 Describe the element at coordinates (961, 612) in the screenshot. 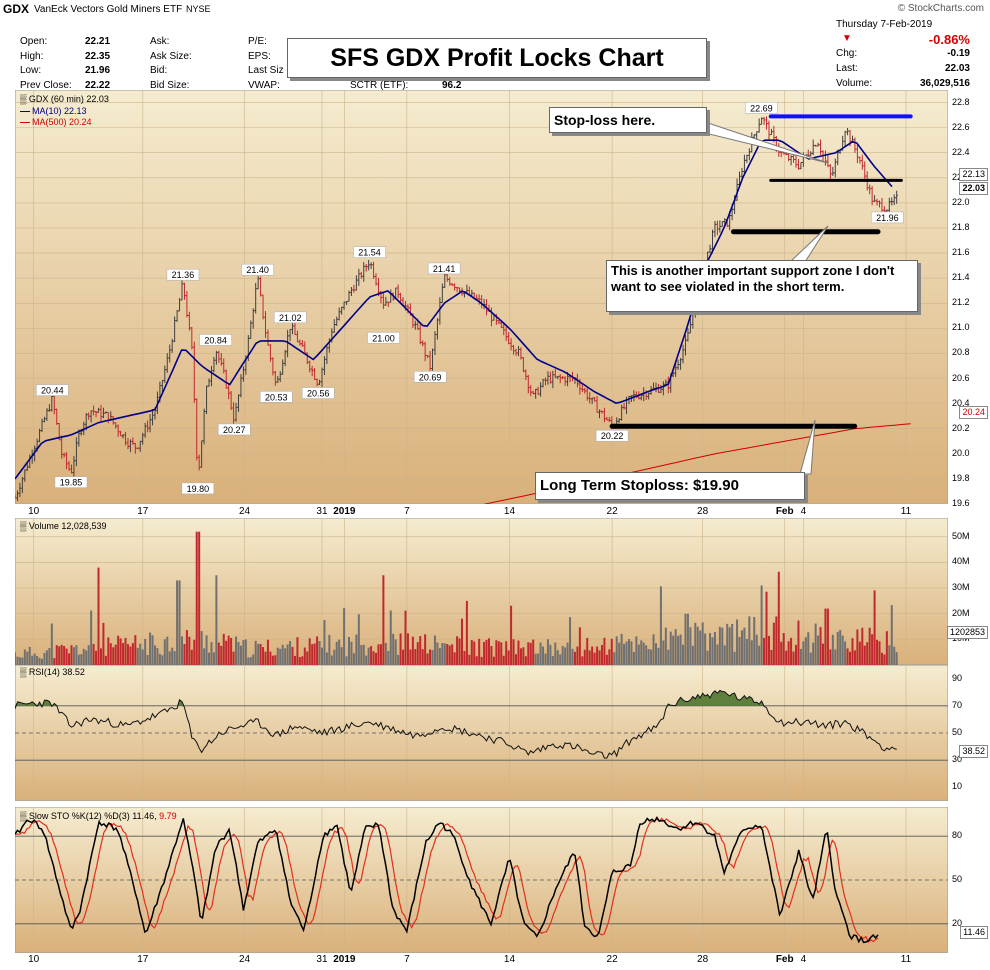

I see `volume-tick: 20M` at that location.